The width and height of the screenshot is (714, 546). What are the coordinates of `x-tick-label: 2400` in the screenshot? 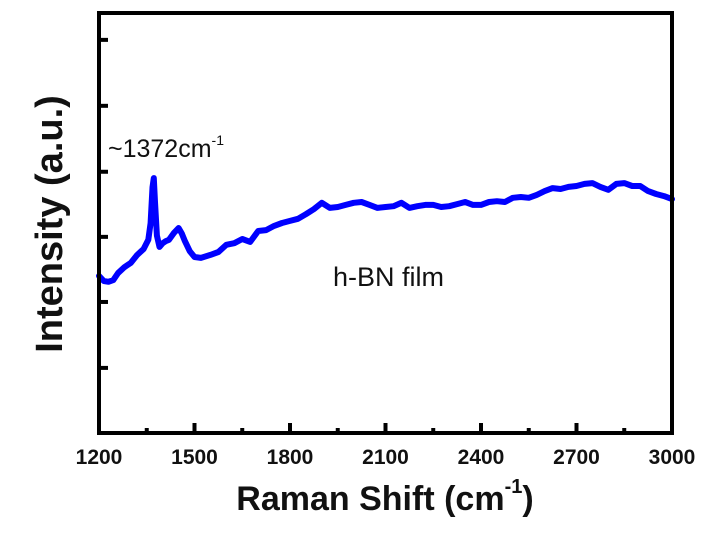 It's located at (481, 457).